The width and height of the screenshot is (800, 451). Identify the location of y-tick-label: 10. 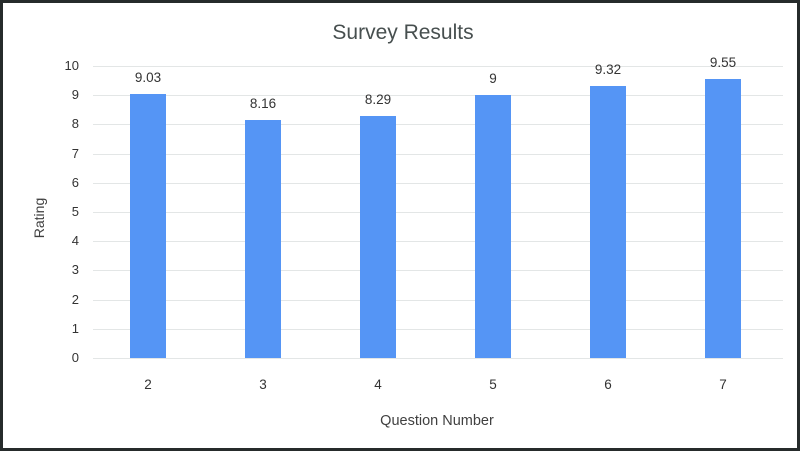
(71, 65).